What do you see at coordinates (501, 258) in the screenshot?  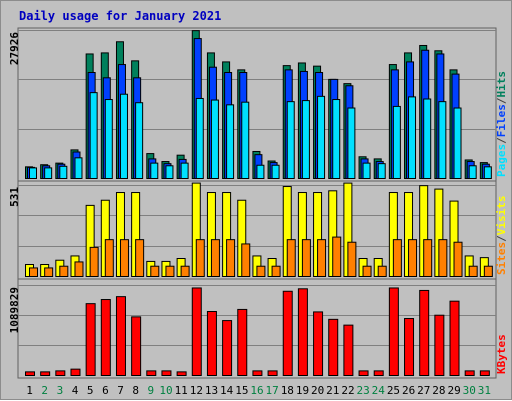 I see `side-legend-part: Sites` at bounding box center [501, 258].